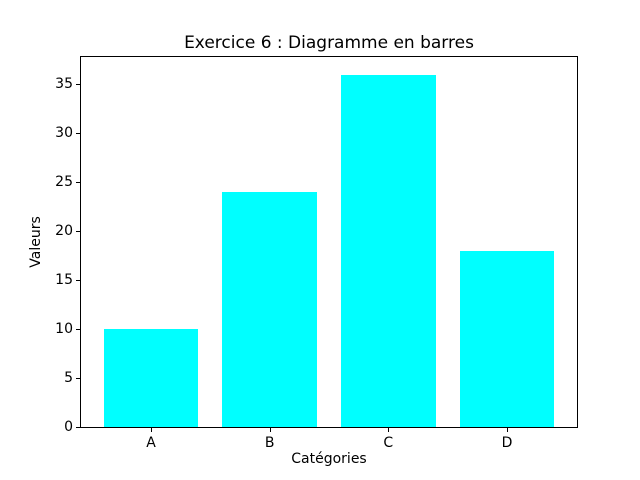  Describe the element at coordinates (64, 133) in the screenshot. I see `y-tick-label: 30` at that location.